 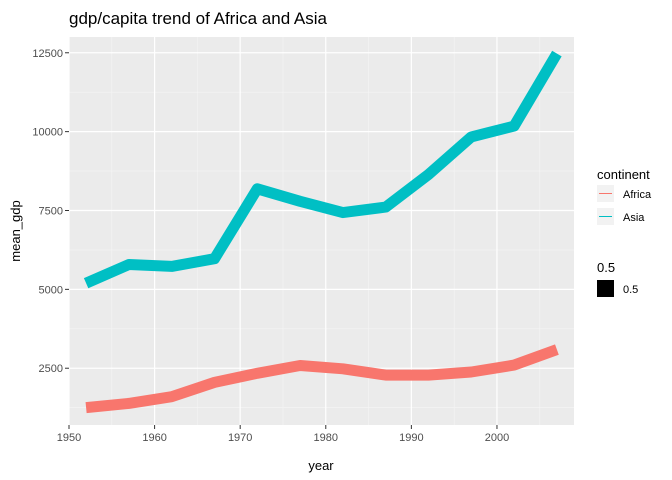 What do you see at coordinates (497, 438) in the screenshot?
I see `x-tick-label: 2000` at bounding box center [497, 438].